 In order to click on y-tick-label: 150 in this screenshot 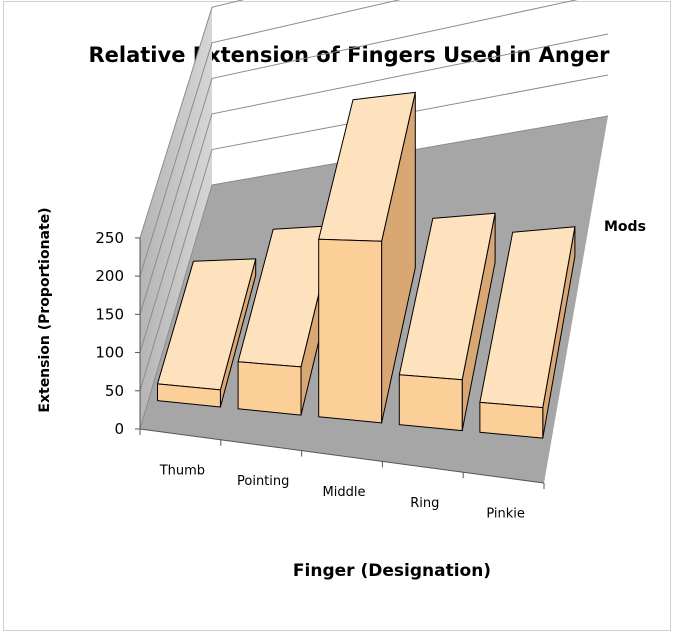, I will do `click(109, 314)`.